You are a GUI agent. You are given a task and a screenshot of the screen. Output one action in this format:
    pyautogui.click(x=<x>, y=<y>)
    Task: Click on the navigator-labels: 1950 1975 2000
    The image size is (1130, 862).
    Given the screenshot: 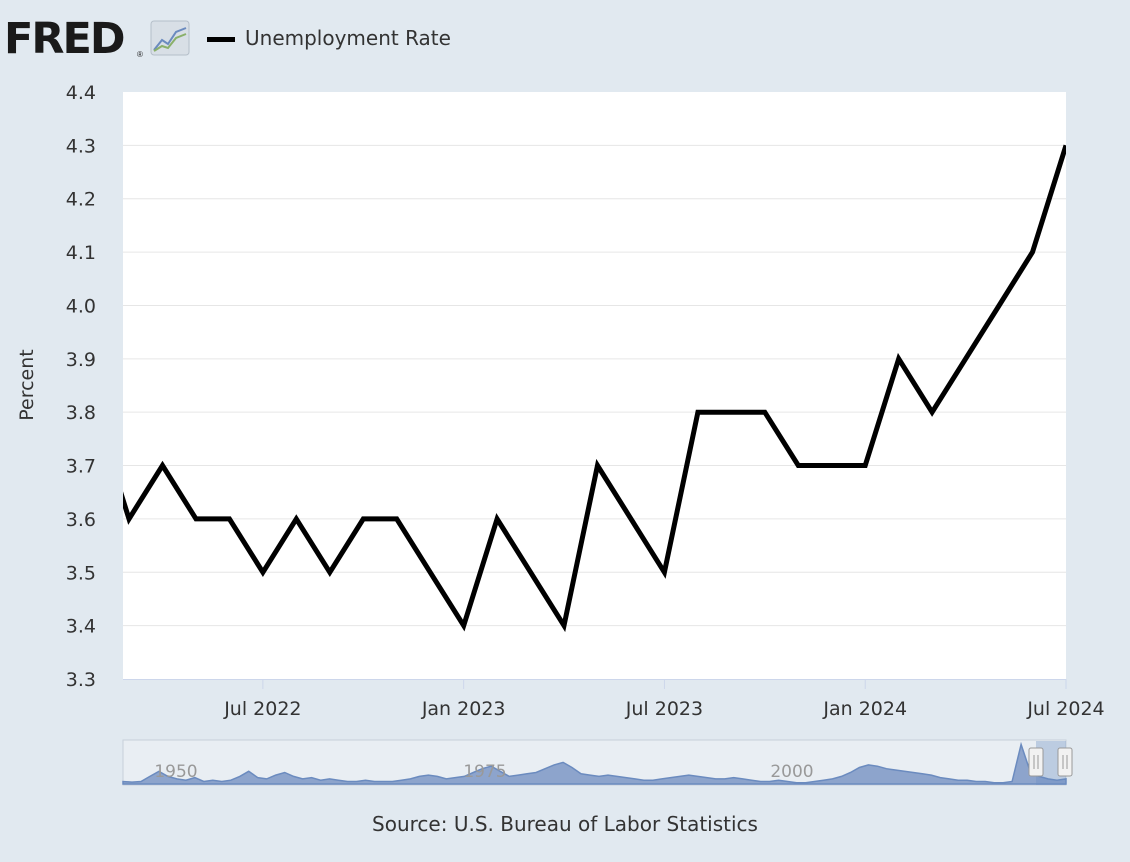 What is the action you would take?
    pyautogui.click(x=483, y=772)
    